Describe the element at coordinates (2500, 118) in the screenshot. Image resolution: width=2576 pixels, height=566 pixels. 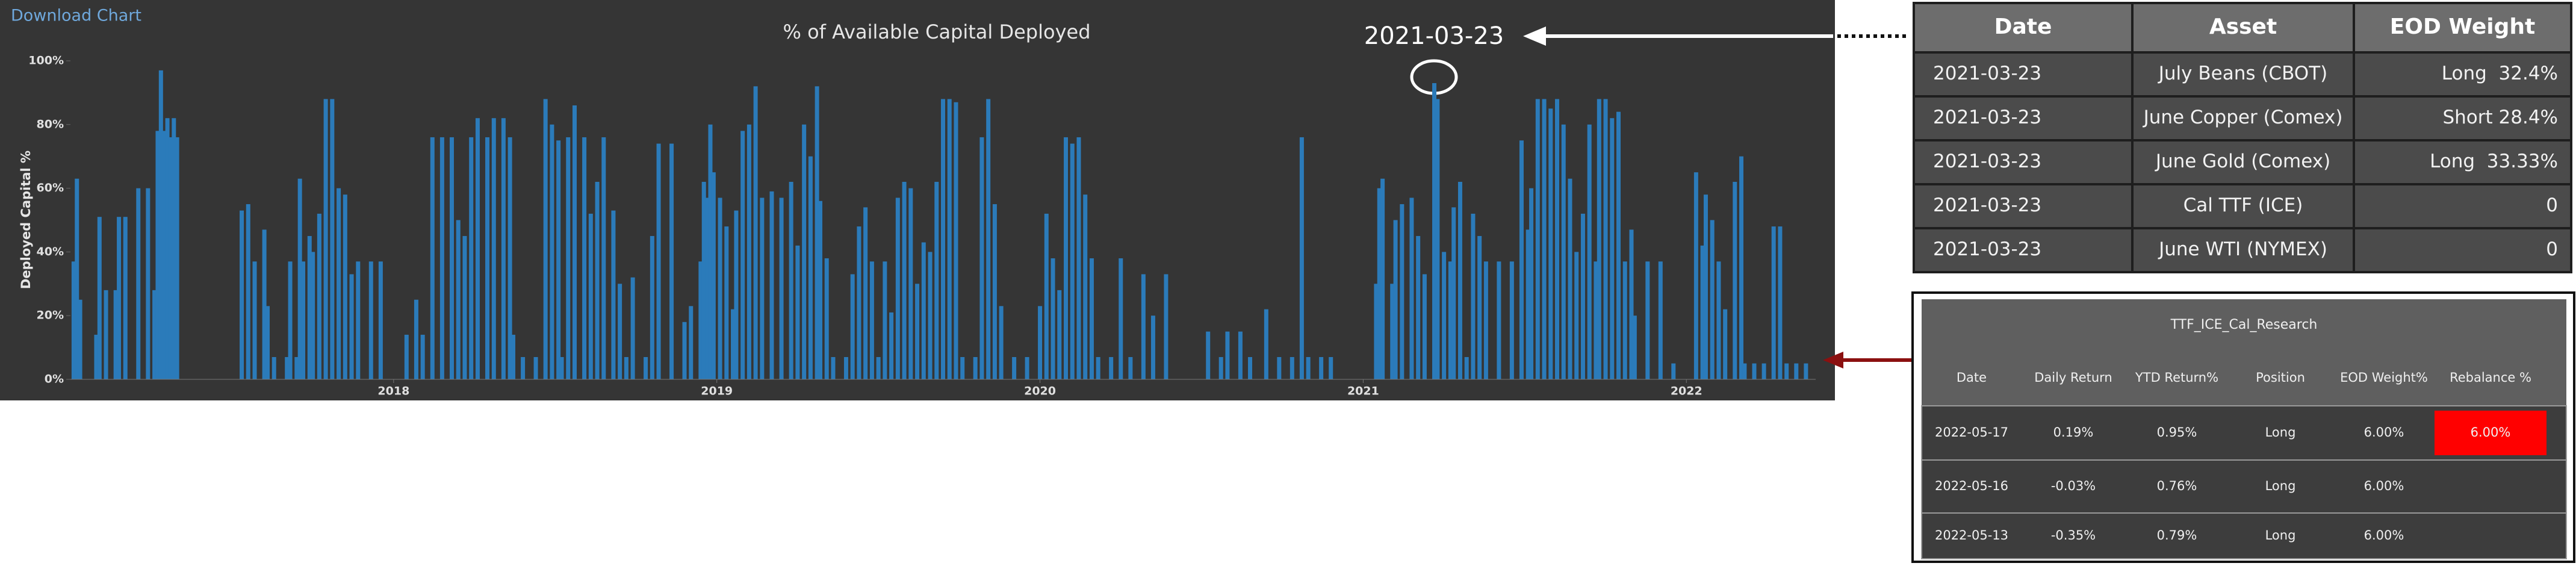
I see `cell-text: Short 28.4%` at that location.